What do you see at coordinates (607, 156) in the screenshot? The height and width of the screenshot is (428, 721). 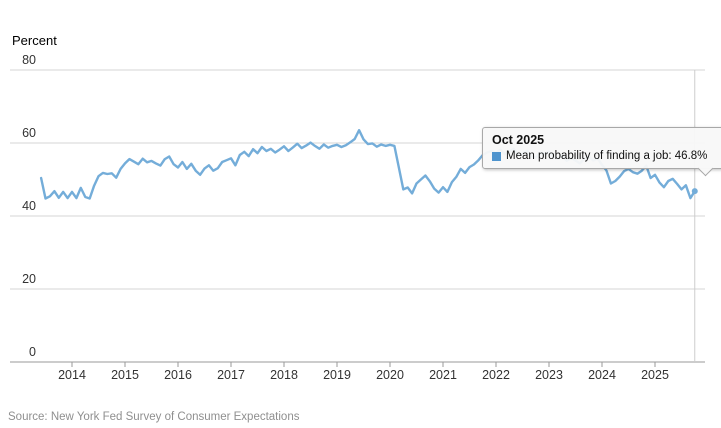 I see `tooltip-text: Mean probability of finding a job: 46.8%` at bounding box center [607, 156].